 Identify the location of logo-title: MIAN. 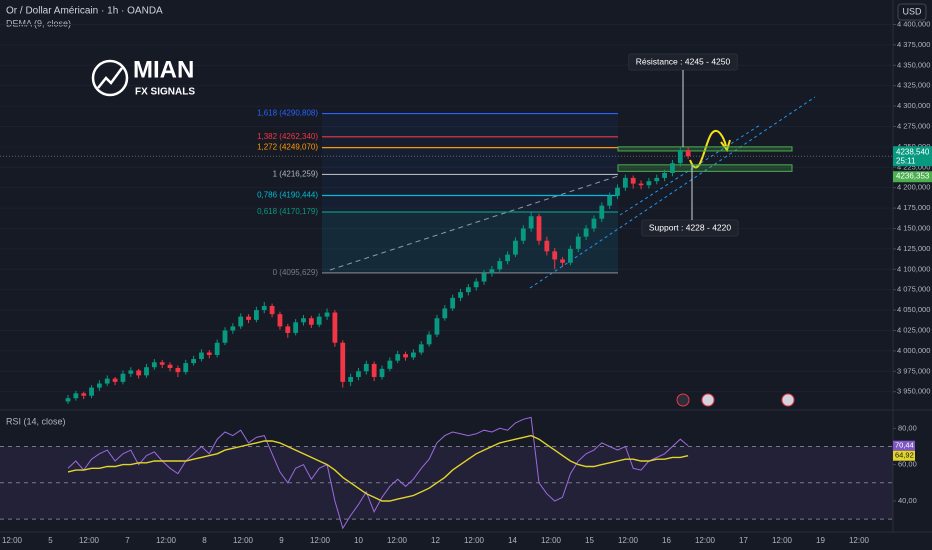
(163, 69).